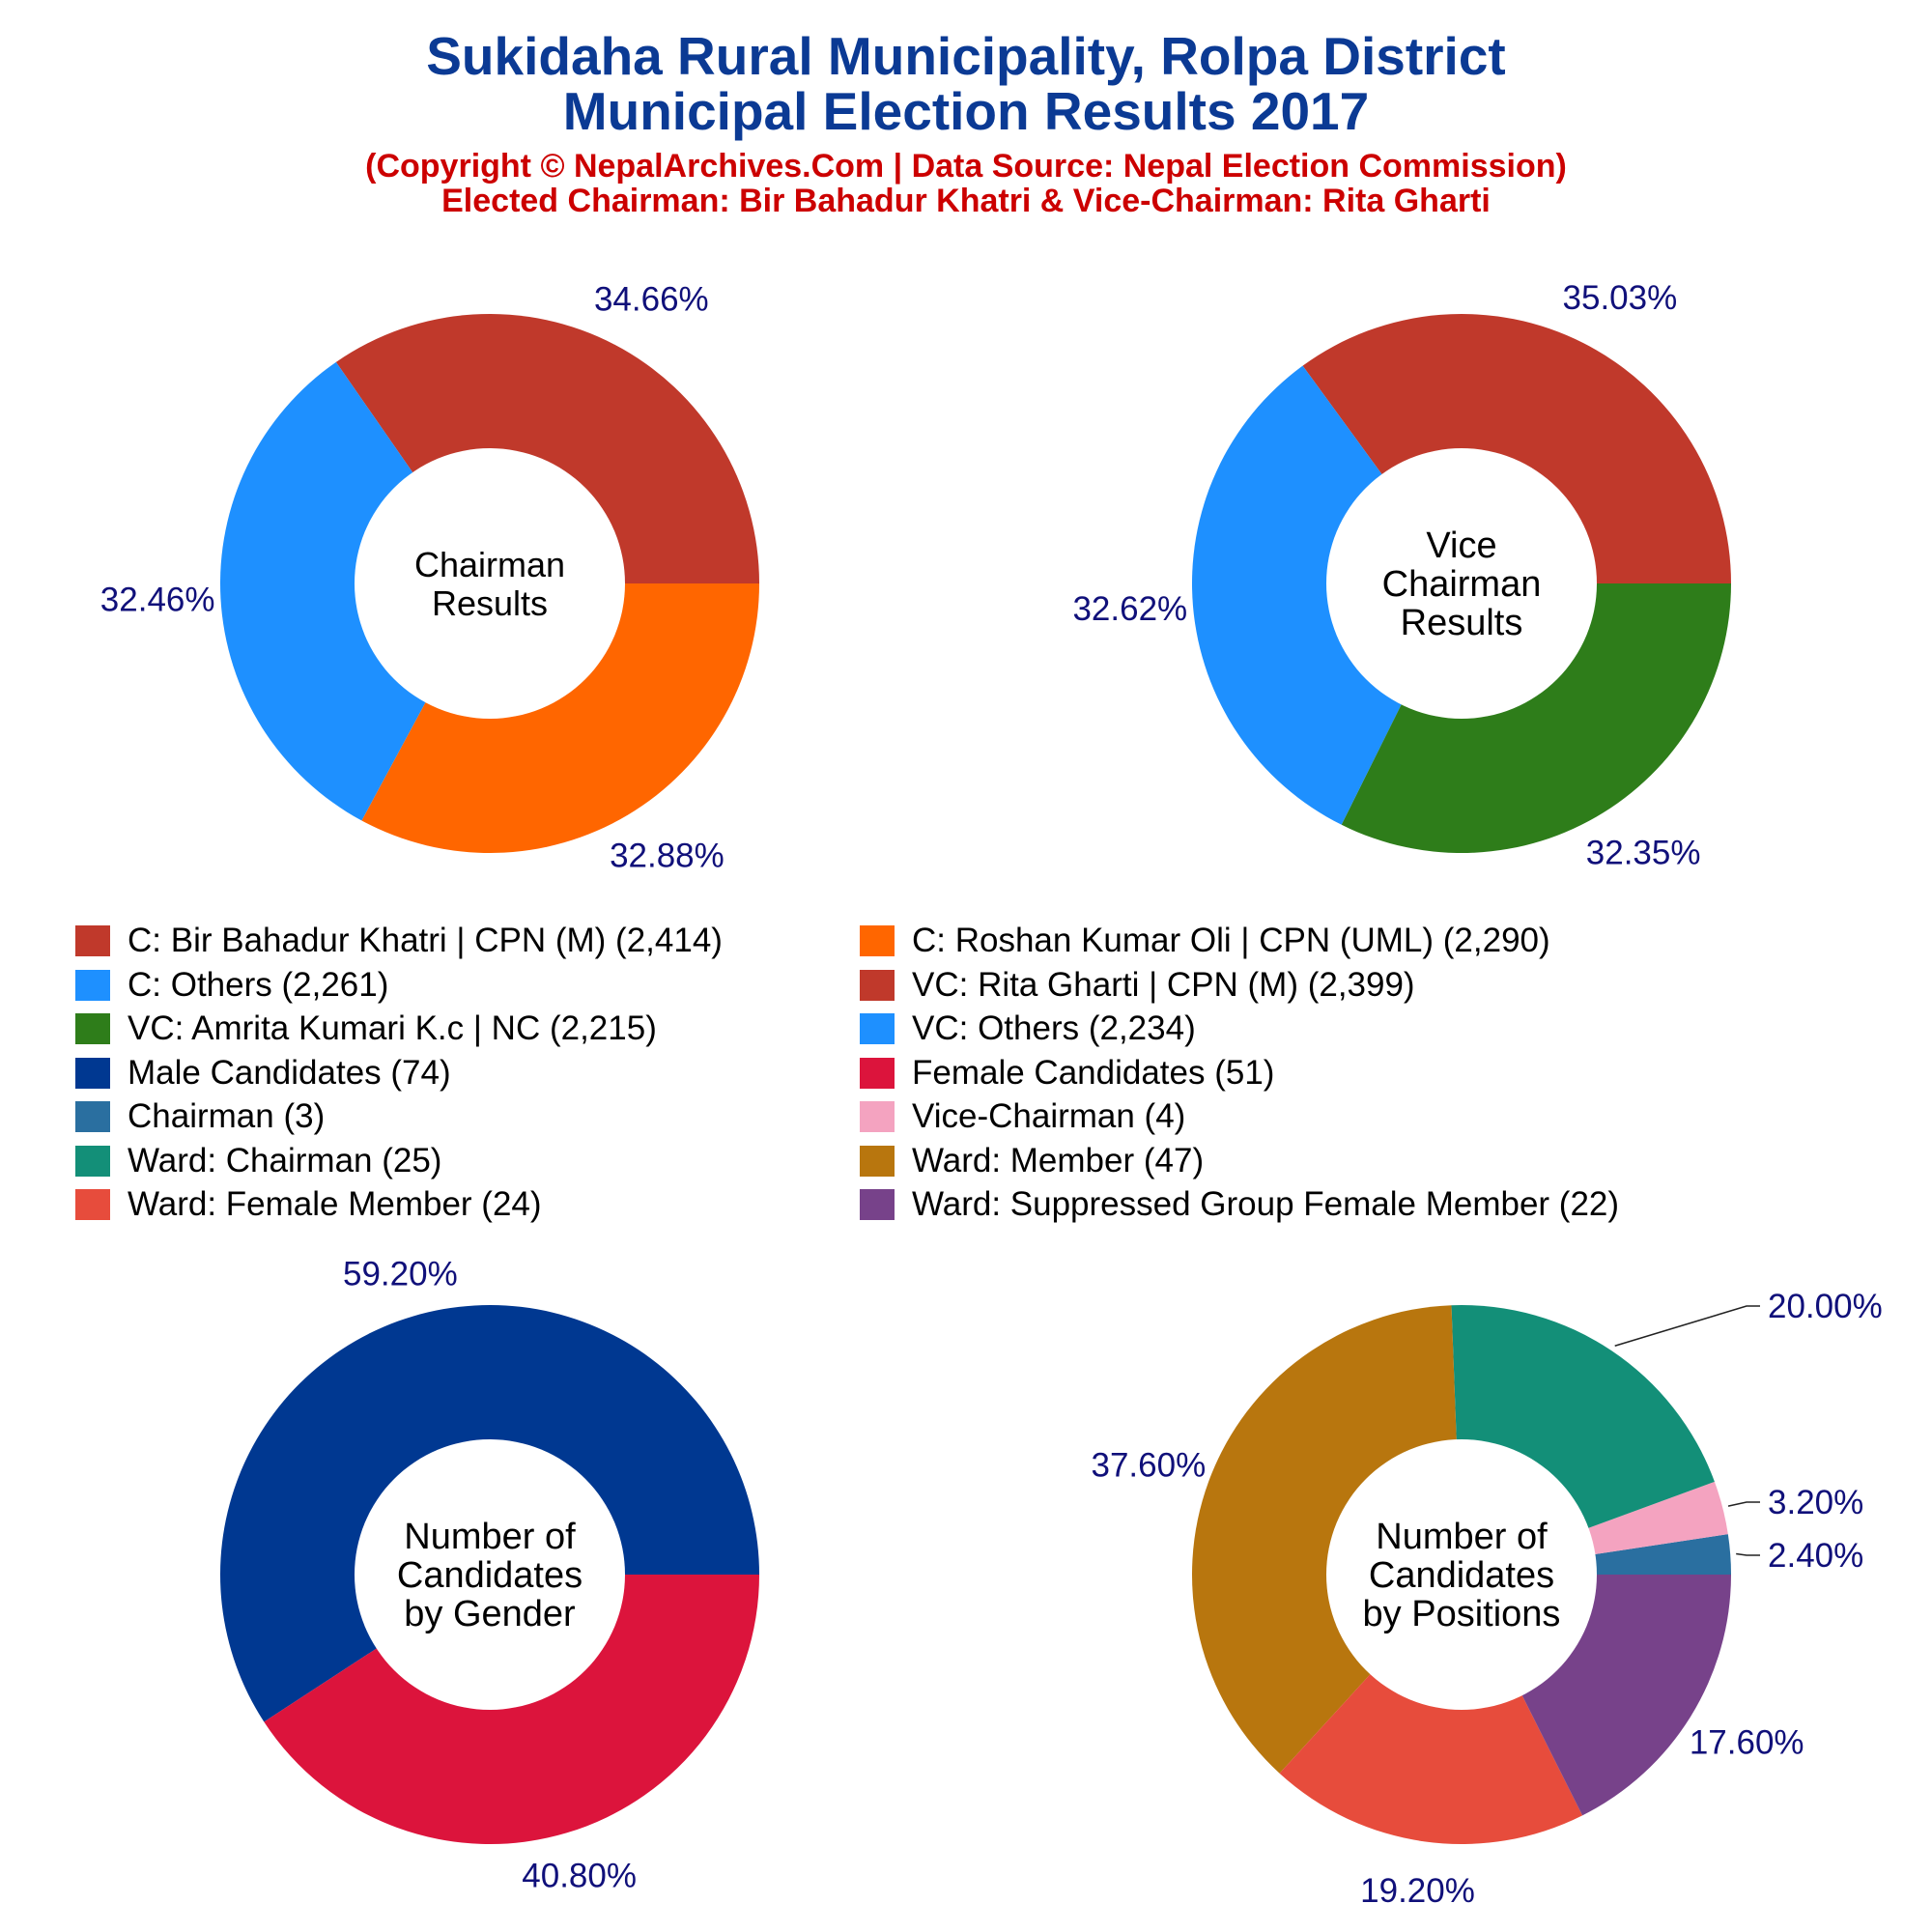  Describe the element at coordinates (1231, 940) in the screenshot. I see `legend-label: C: Roshan Kumar Oli | CPN (UML) (2,290)` at that location.